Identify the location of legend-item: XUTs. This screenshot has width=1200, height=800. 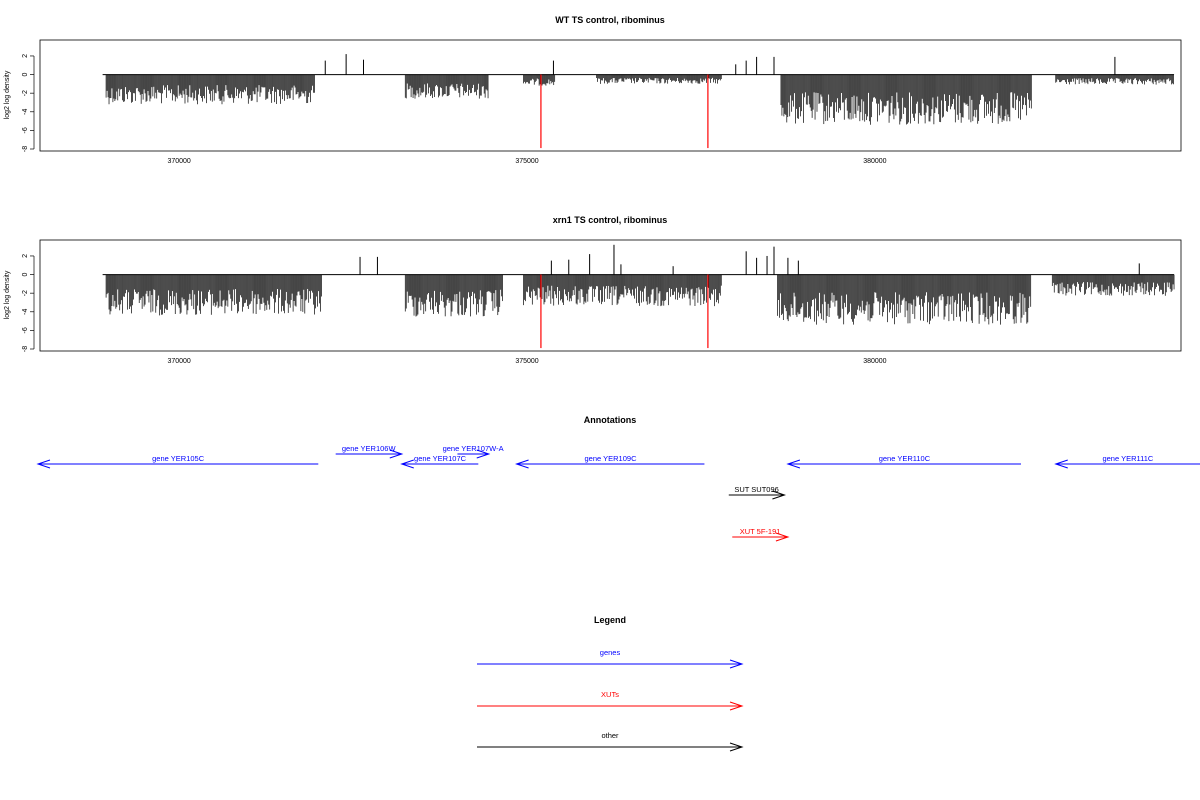
(610, 700).